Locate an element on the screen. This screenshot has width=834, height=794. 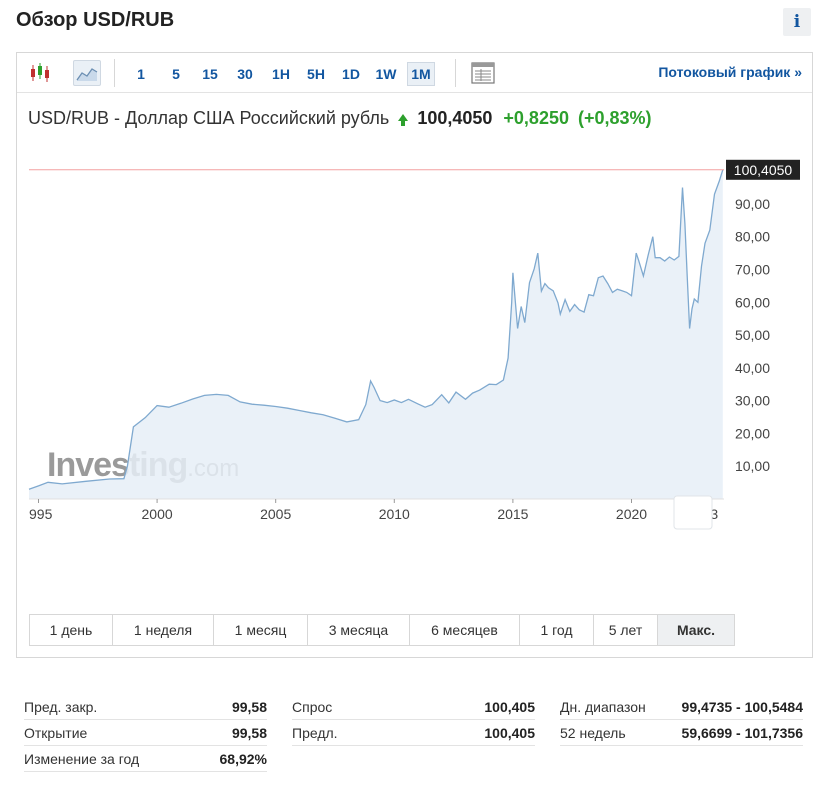
y-tick-label: 90,00 is located at coordinates (752, 204).